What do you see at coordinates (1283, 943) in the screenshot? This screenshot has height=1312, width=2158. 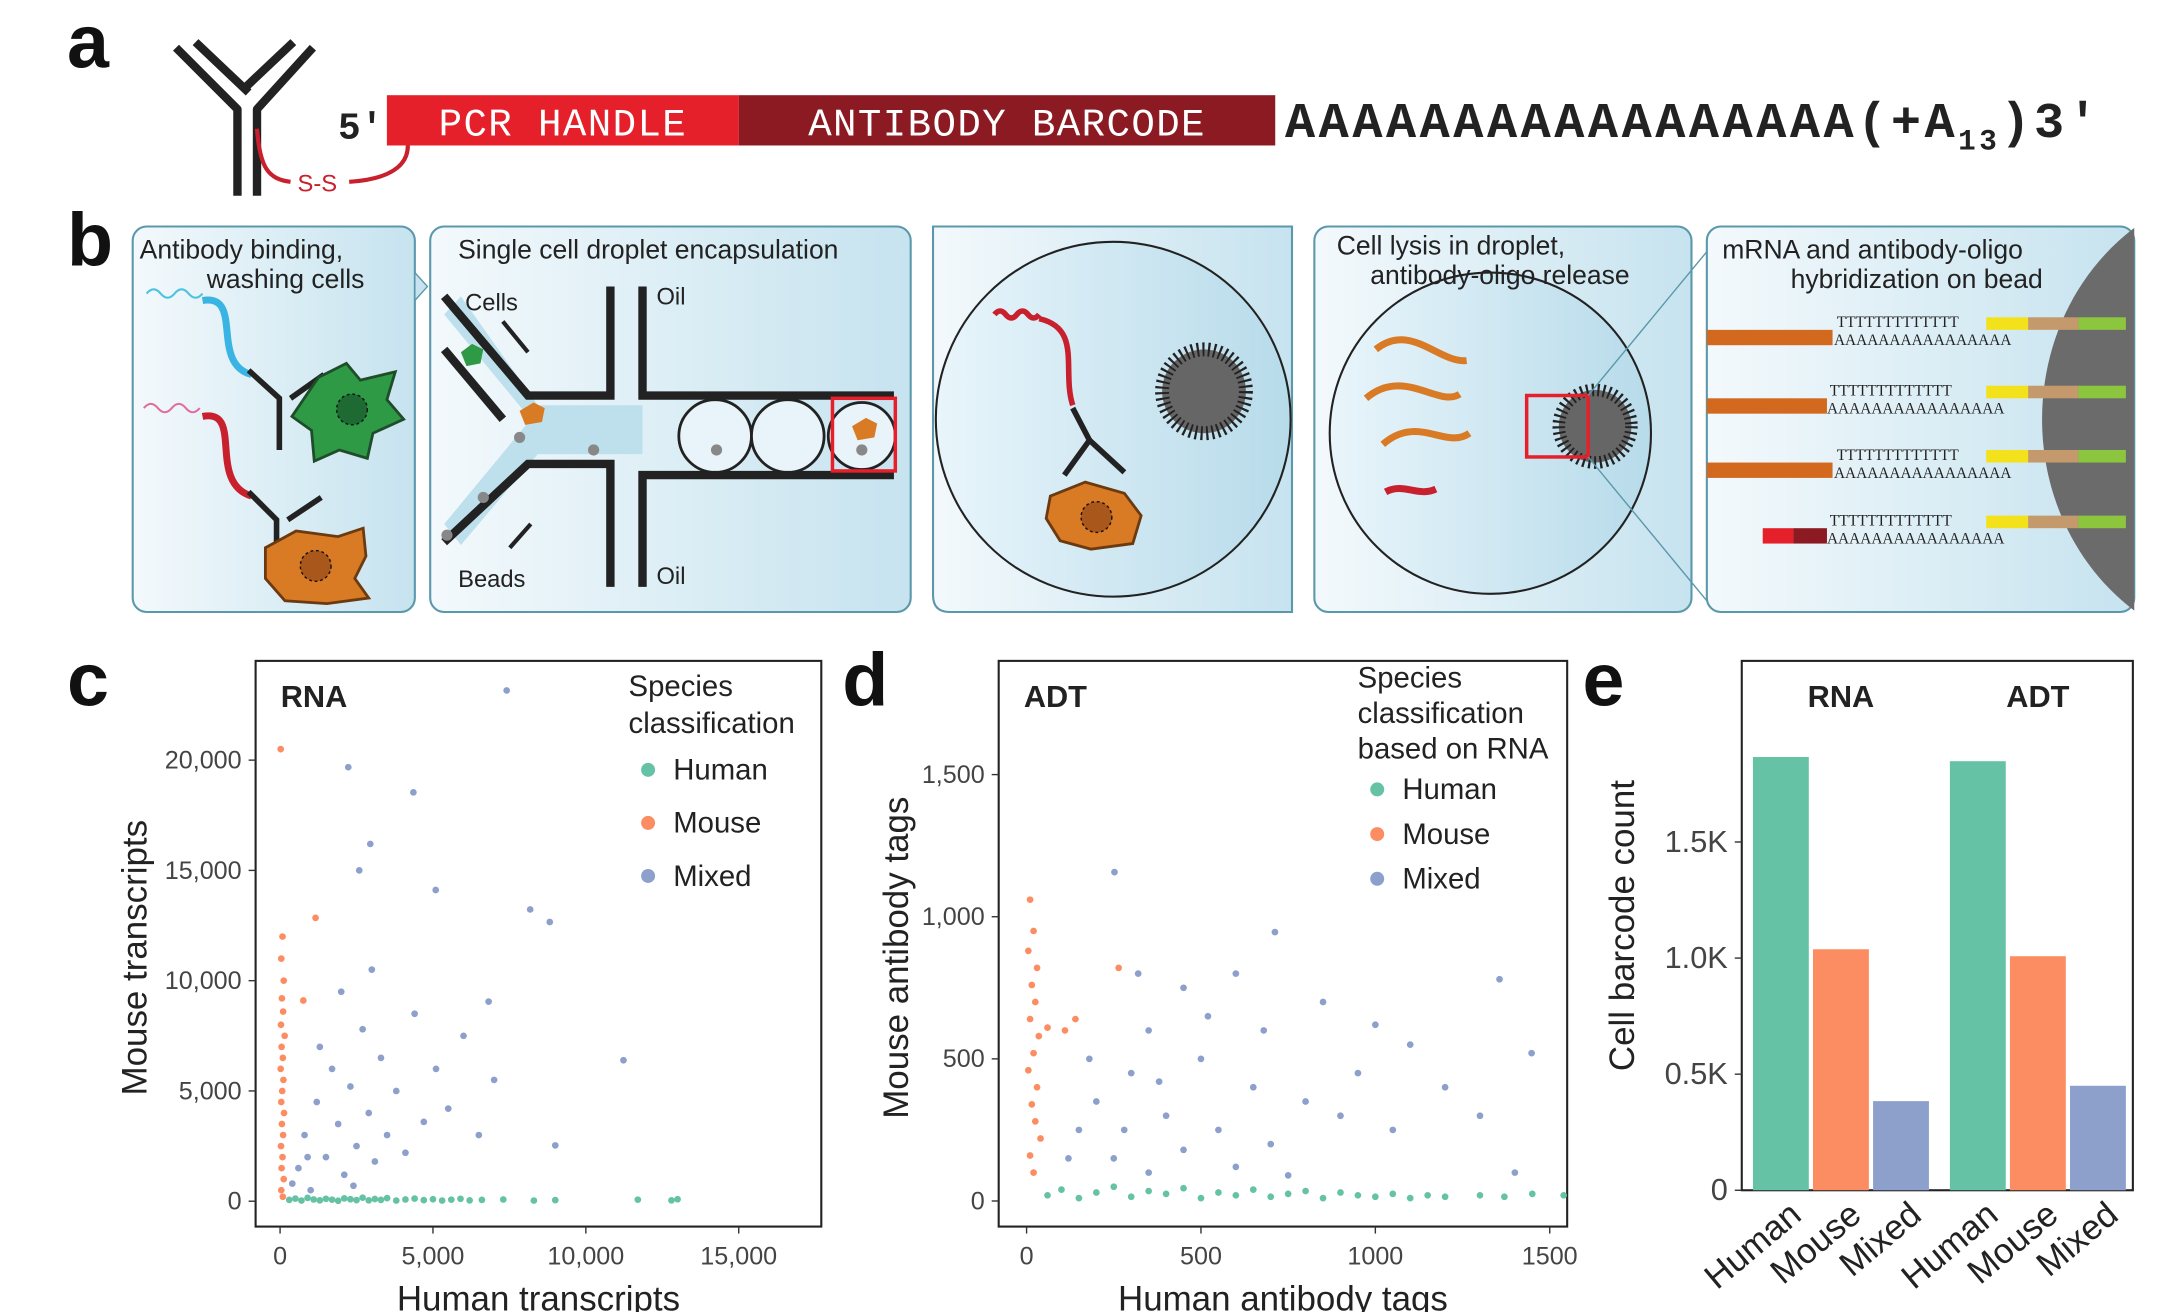 I see `plot-frame` at bounding box center [1283, 943].